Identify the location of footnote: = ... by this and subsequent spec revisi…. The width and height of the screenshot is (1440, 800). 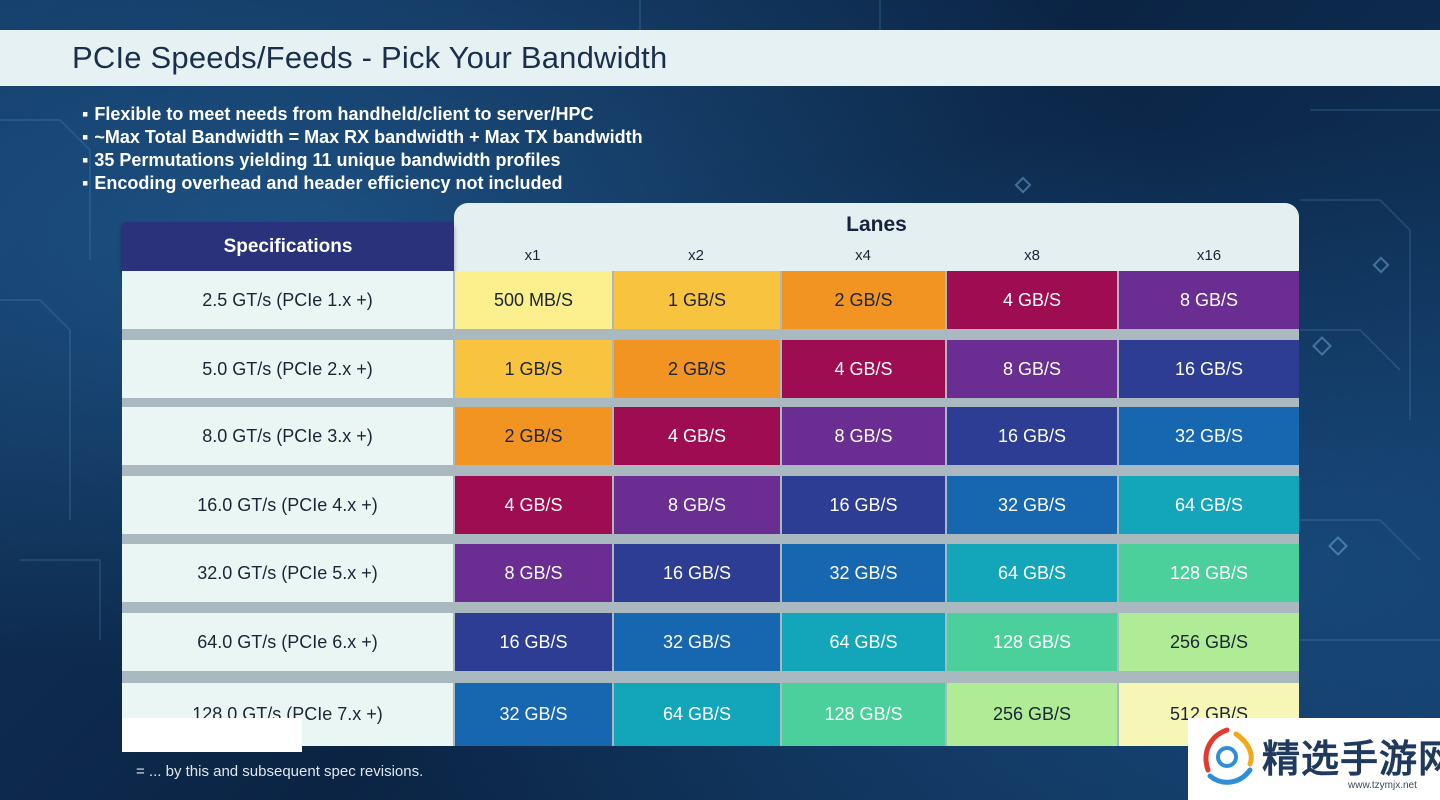
(280, 771).